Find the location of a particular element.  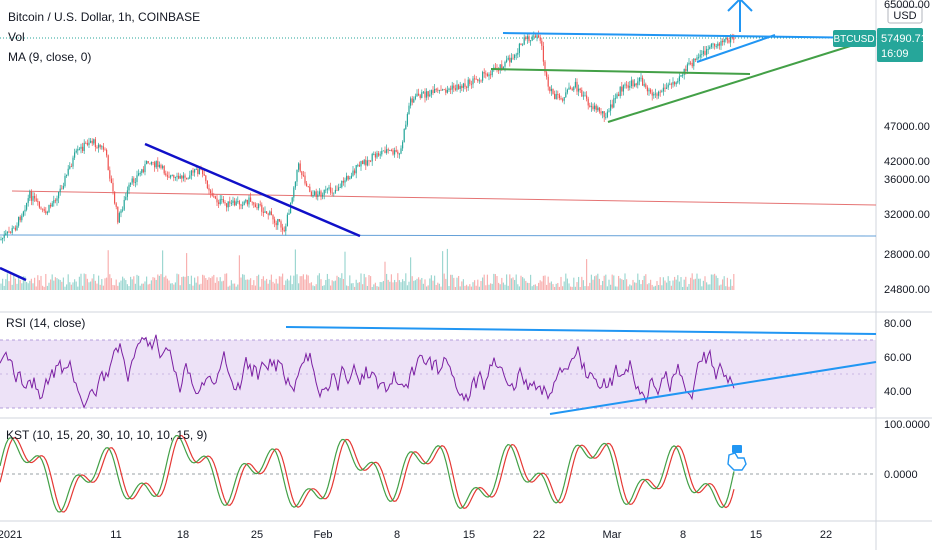

trend-line-rising-blue is located at coordinates (736, 48).